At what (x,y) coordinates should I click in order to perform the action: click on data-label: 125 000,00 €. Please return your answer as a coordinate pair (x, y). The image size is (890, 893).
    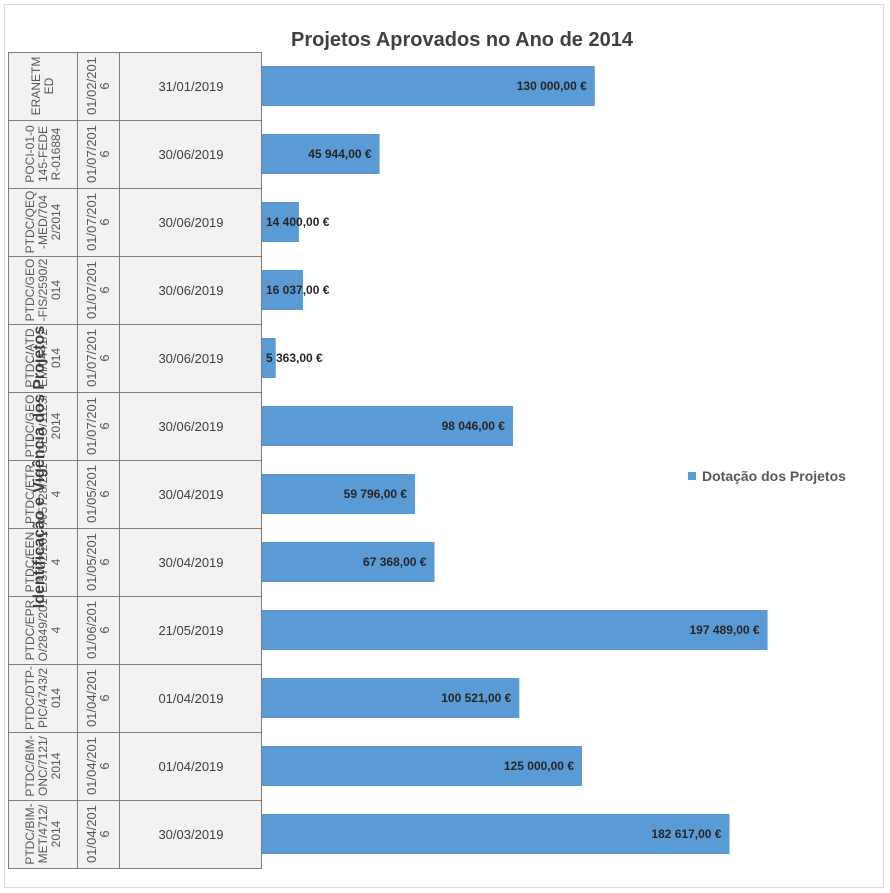
    Looking at the image, I should click on (539, 766).